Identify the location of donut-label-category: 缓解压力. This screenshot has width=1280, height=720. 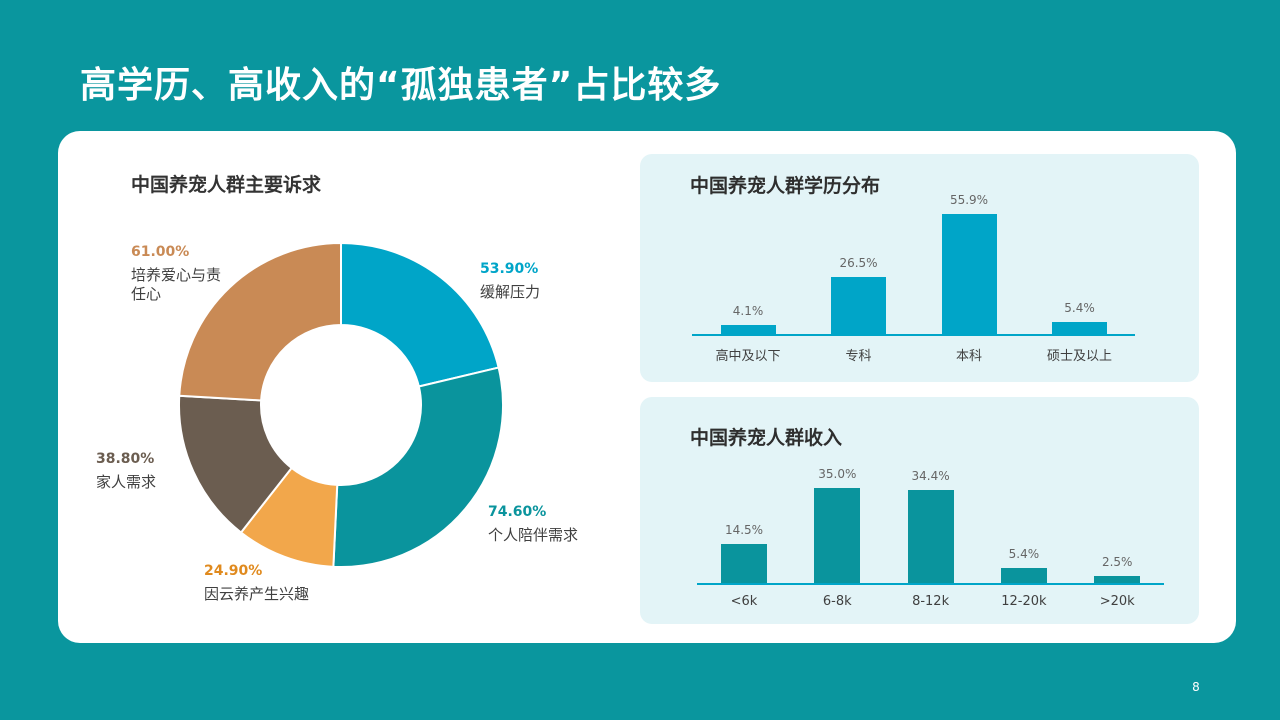
(510, 292).